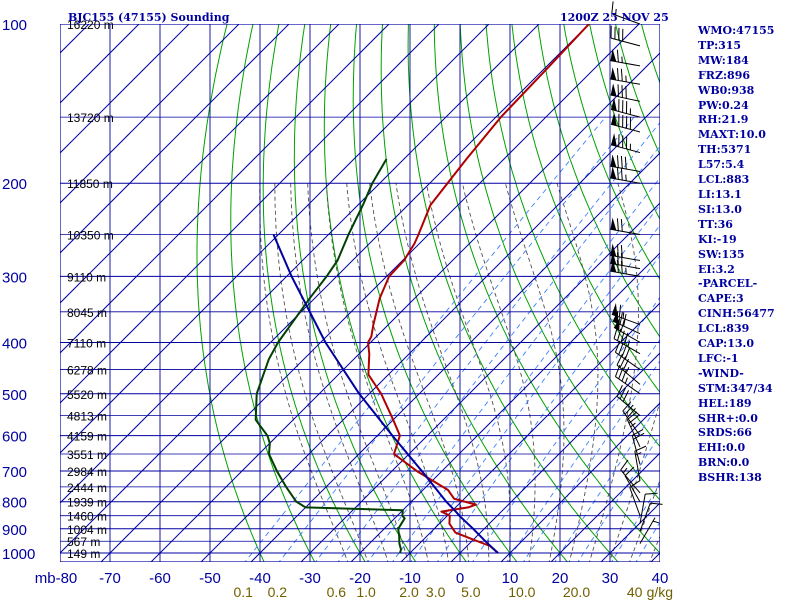  What do you see at coordinates (720, 209) in the screenshot?
I see `index-row: SI:13.0` at bounding box center [720, 209].